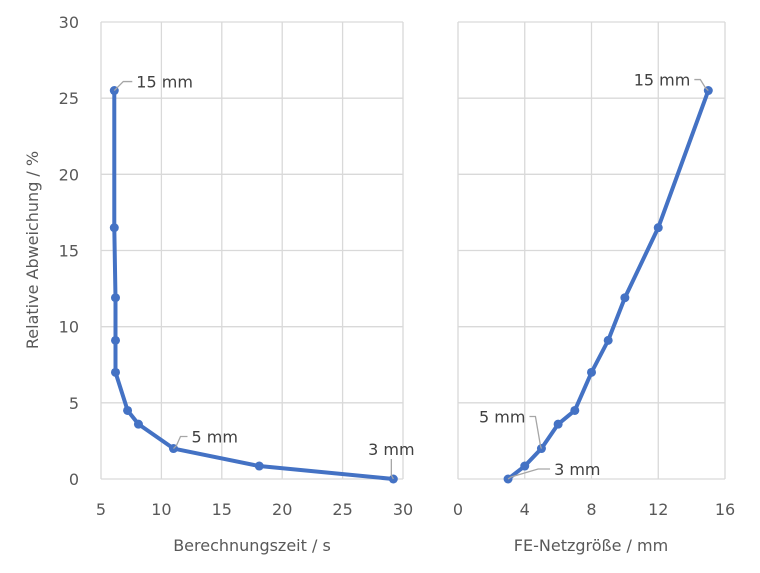  I want to click on x-tick-label: 16, so click(725, 509).